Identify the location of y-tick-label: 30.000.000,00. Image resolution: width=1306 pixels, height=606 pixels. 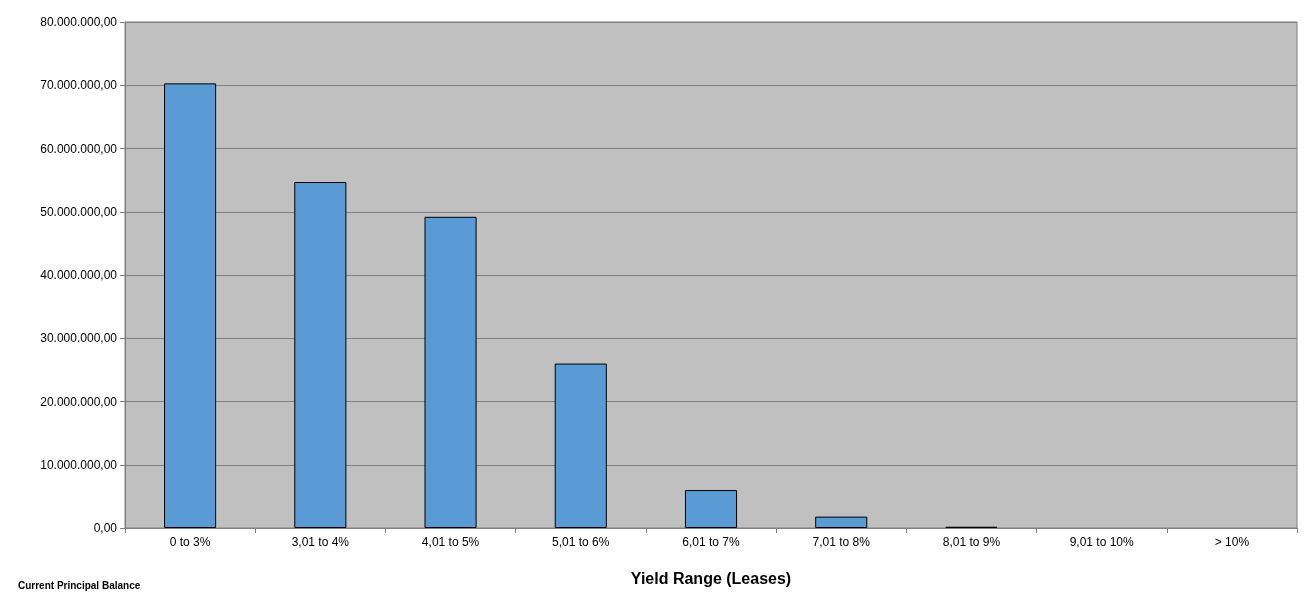
(79, 338).